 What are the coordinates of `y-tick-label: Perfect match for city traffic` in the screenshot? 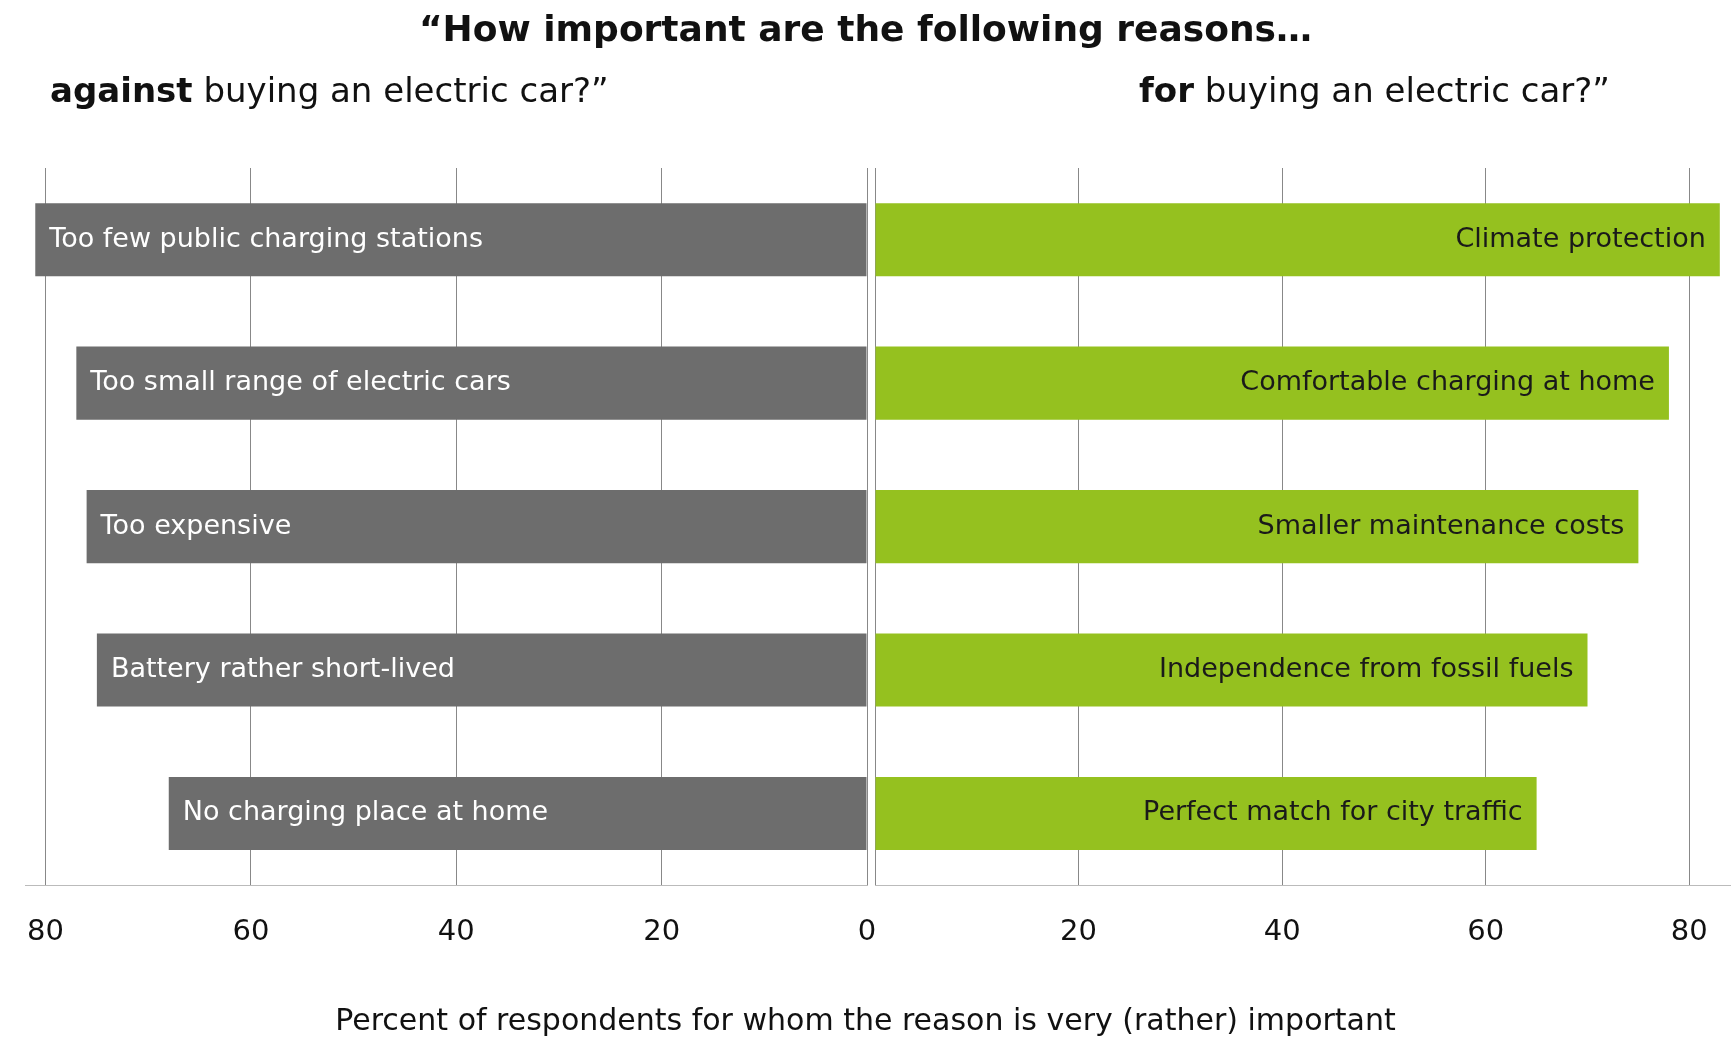 It's located at (1333, 811).